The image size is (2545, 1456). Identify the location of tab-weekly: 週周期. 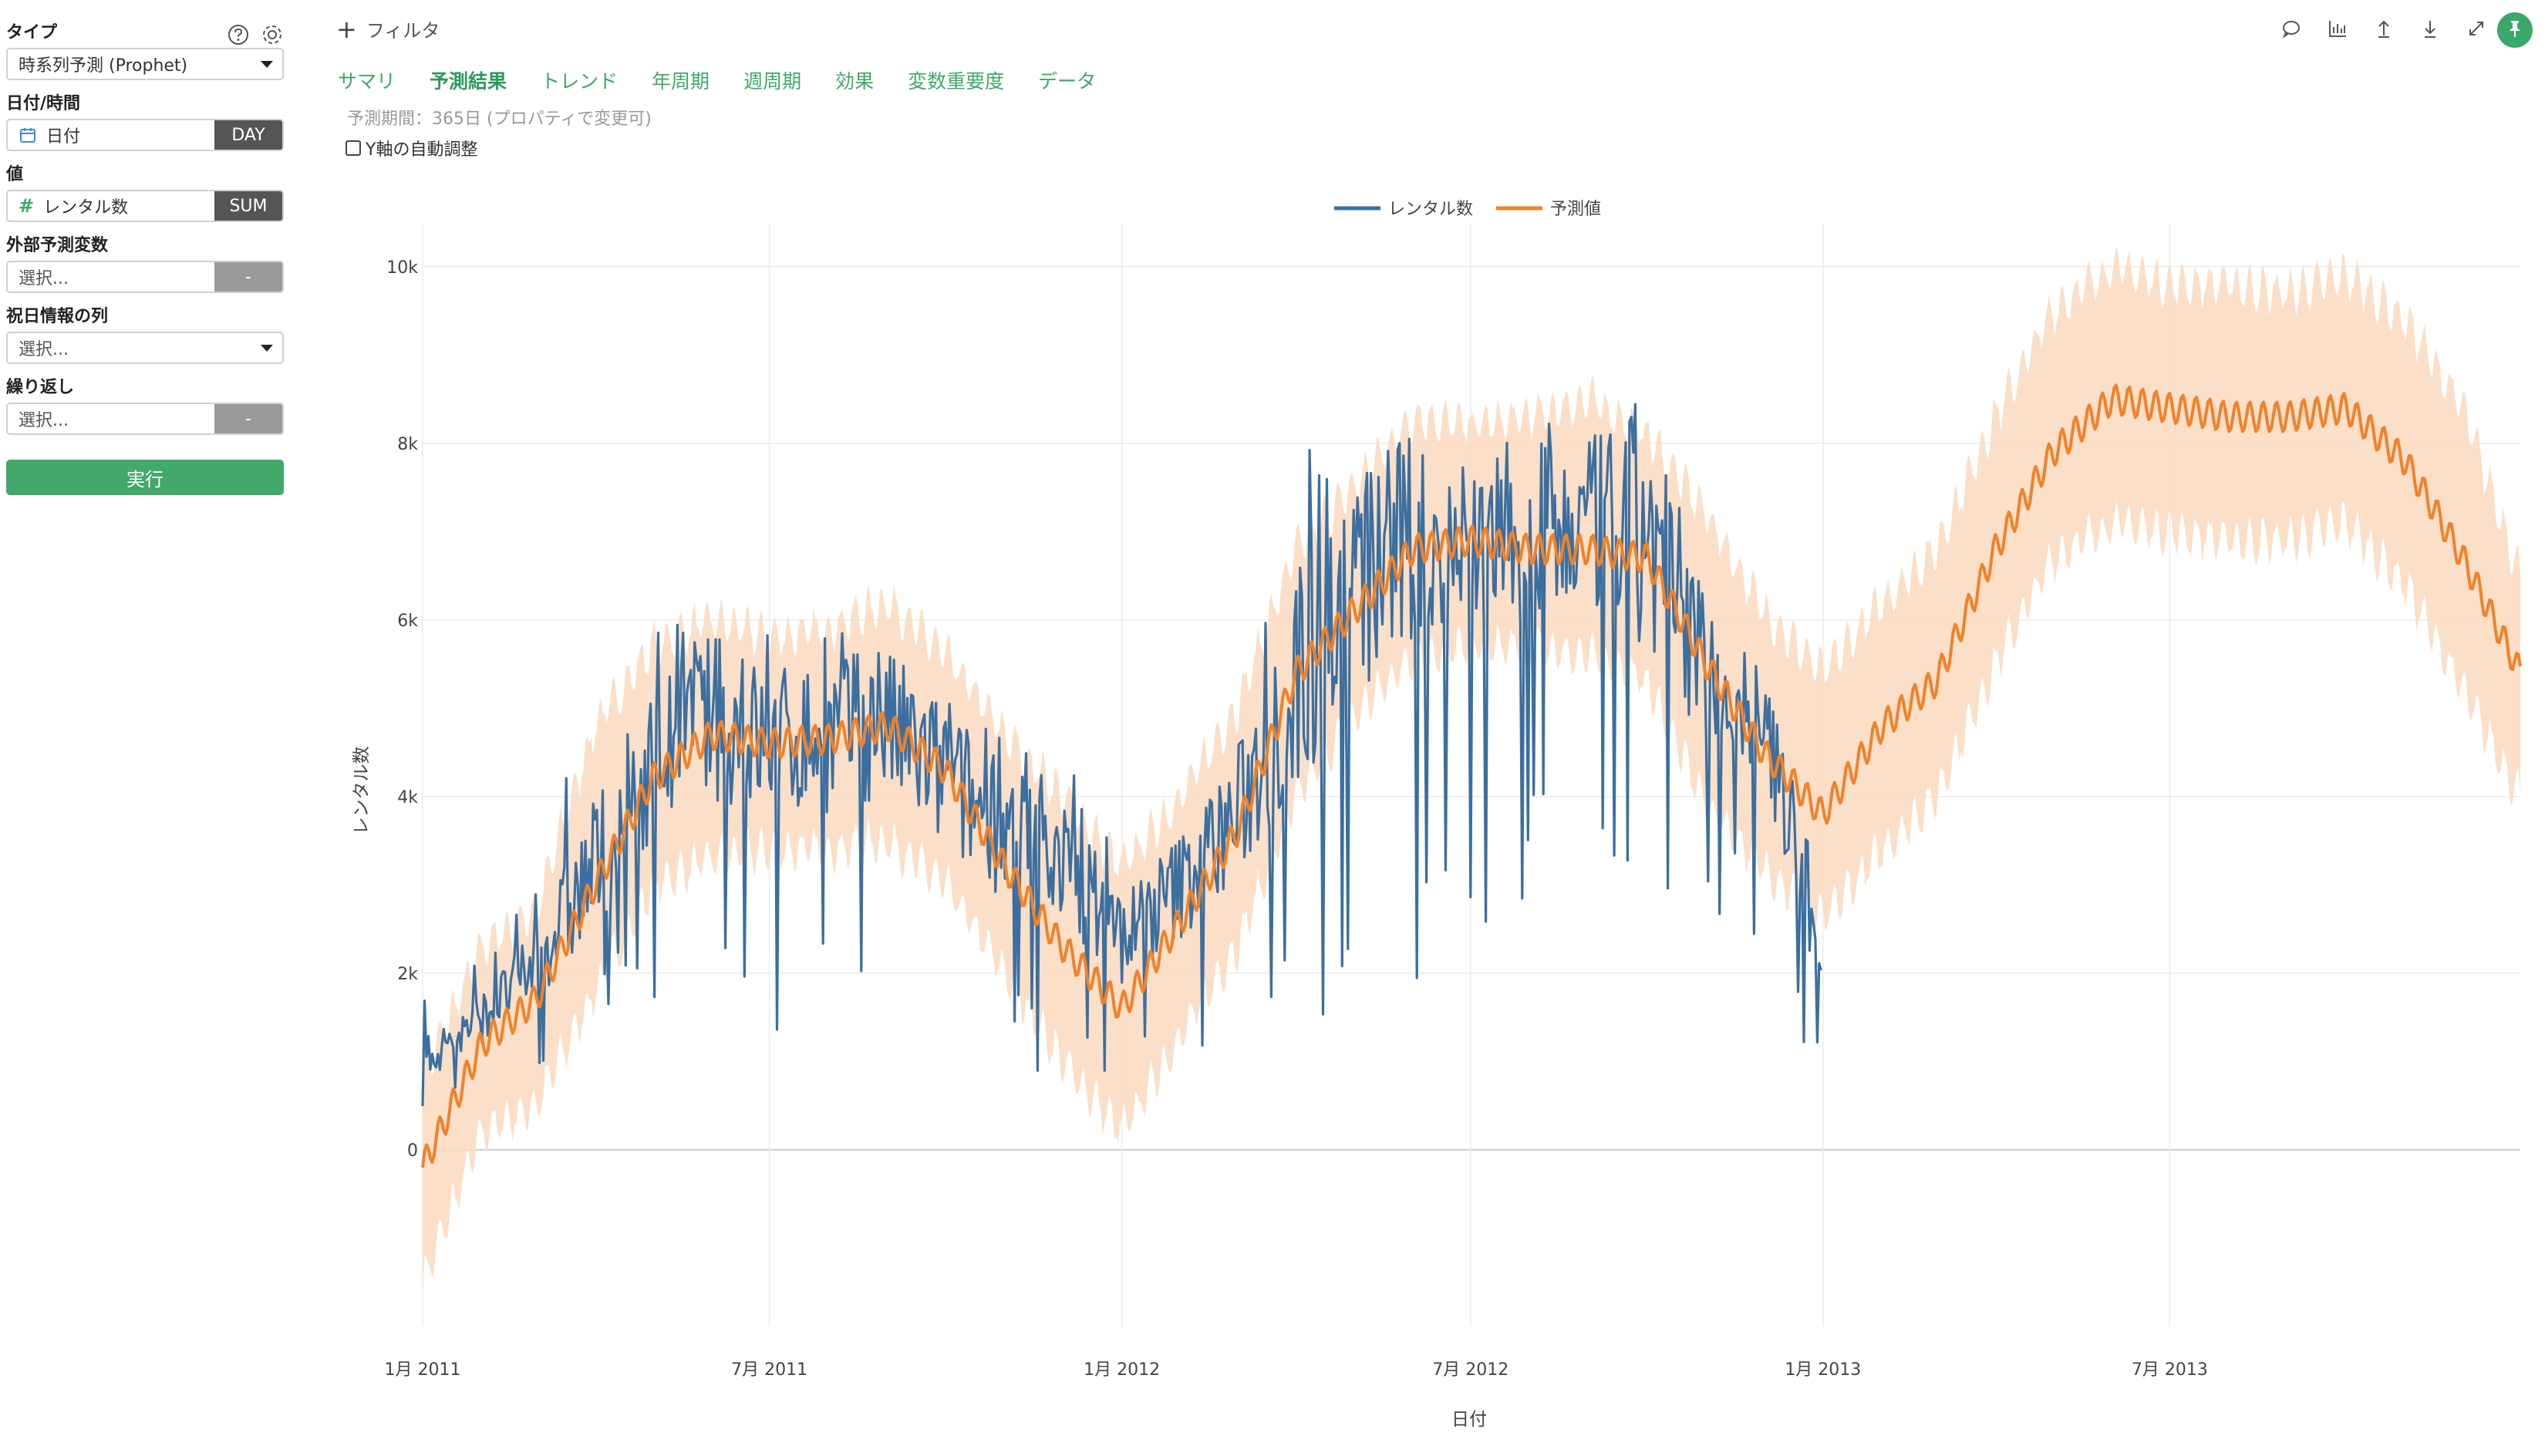
(772, 82).